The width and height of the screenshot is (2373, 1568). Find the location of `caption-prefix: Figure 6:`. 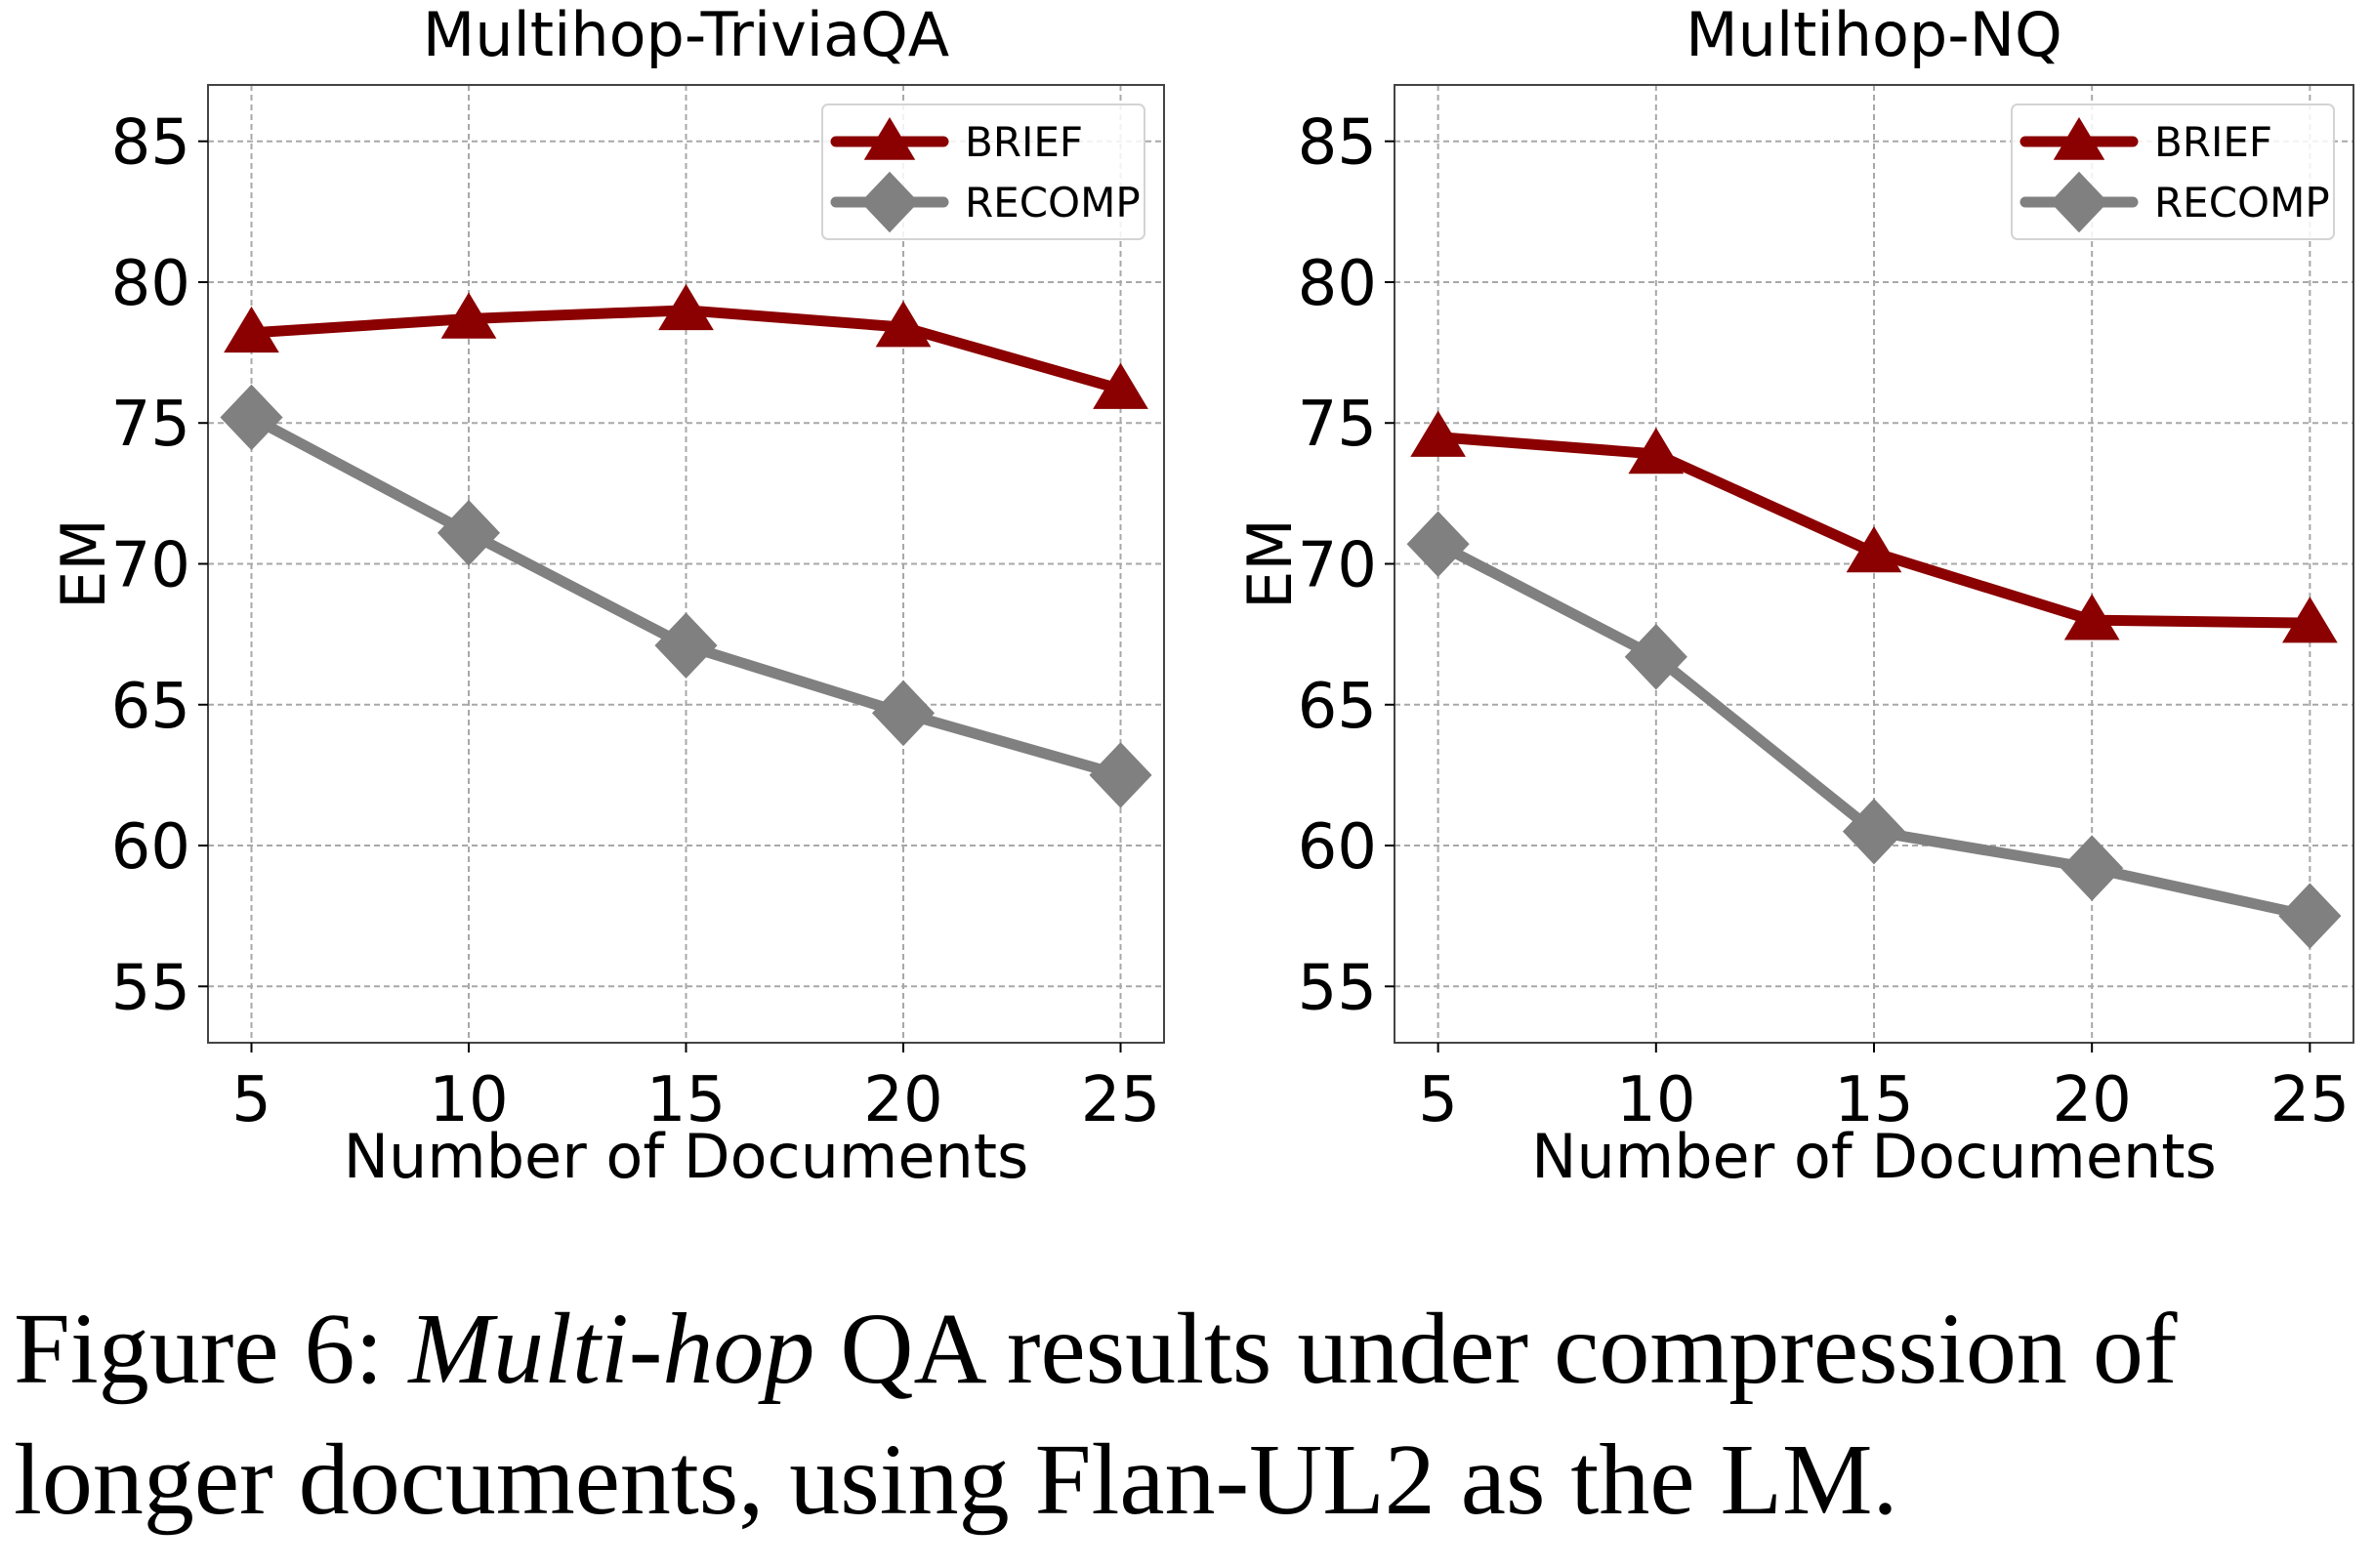

caption-prefix: Figure 6: is located at coordinates (211, 1349).